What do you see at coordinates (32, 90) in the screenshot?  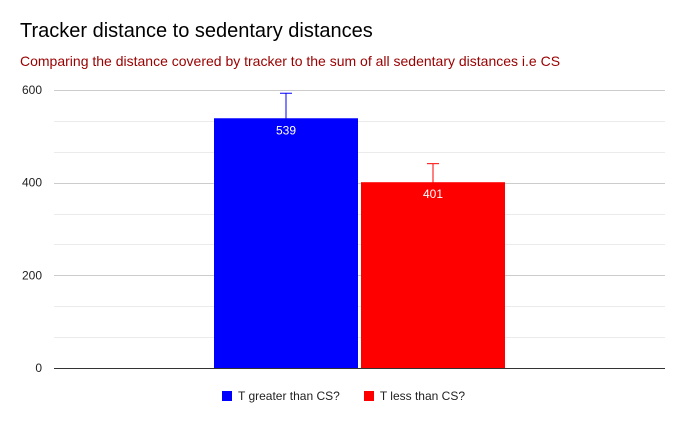 I see `y-tick-label: 600` at bounding box center [32, 90].